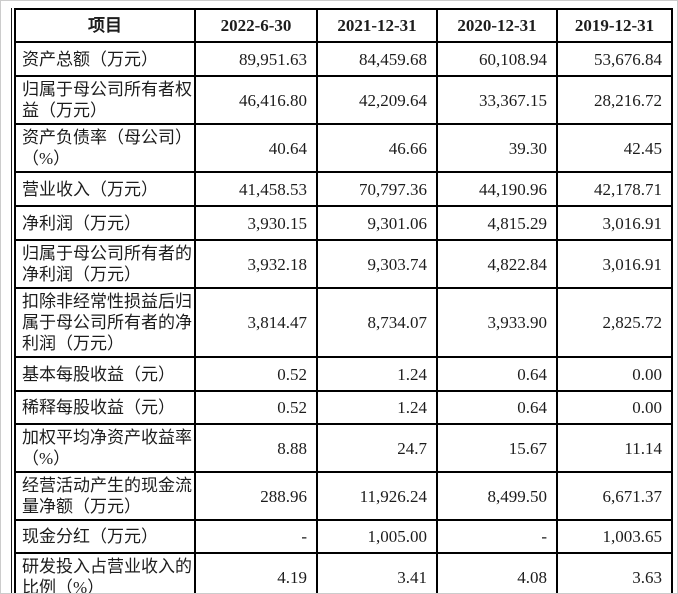 This screenshot has height=594, width=678. What do you see at coordinates (256, 59) in the screenshot?
I see `cell-value: 89,951.63` at bounding box center [256, 59].